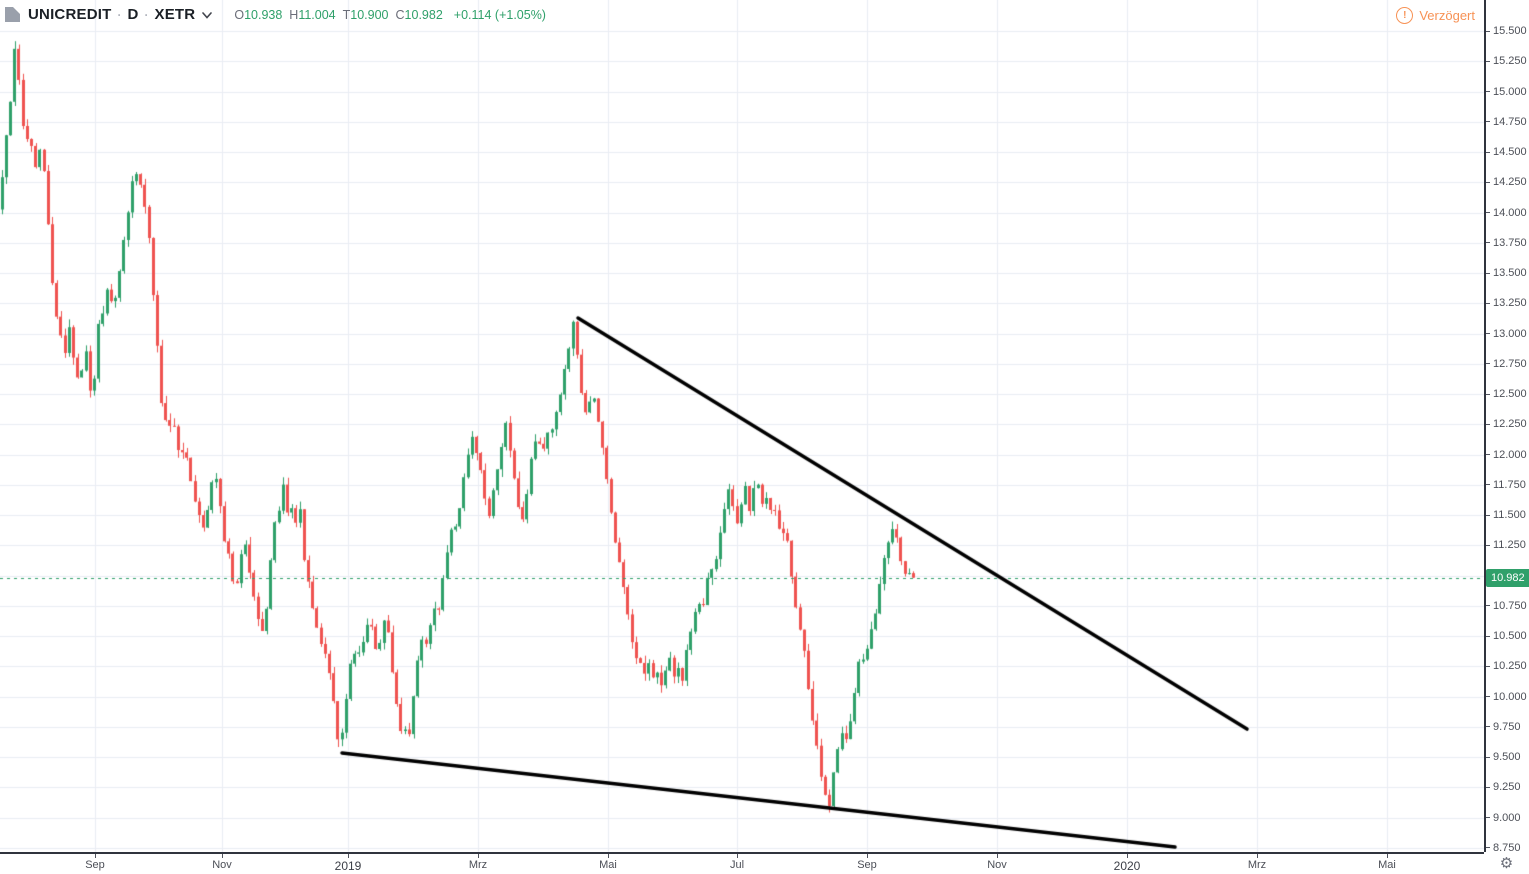 This screenshot has height=874, width=1529. I want to click on exclamation-circle-icon: !, so click(1405, 15).